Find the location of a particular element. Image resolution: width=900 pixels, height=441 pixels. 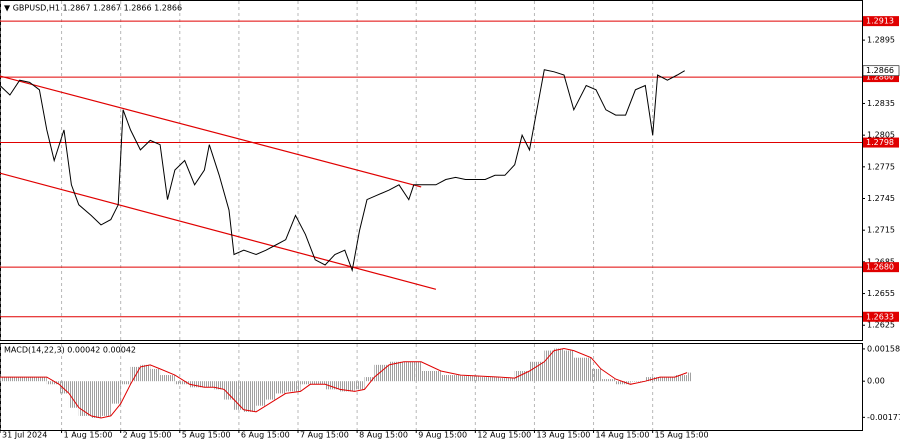

y-tick-label: 1.2655 is located at coordinates (881, 293).